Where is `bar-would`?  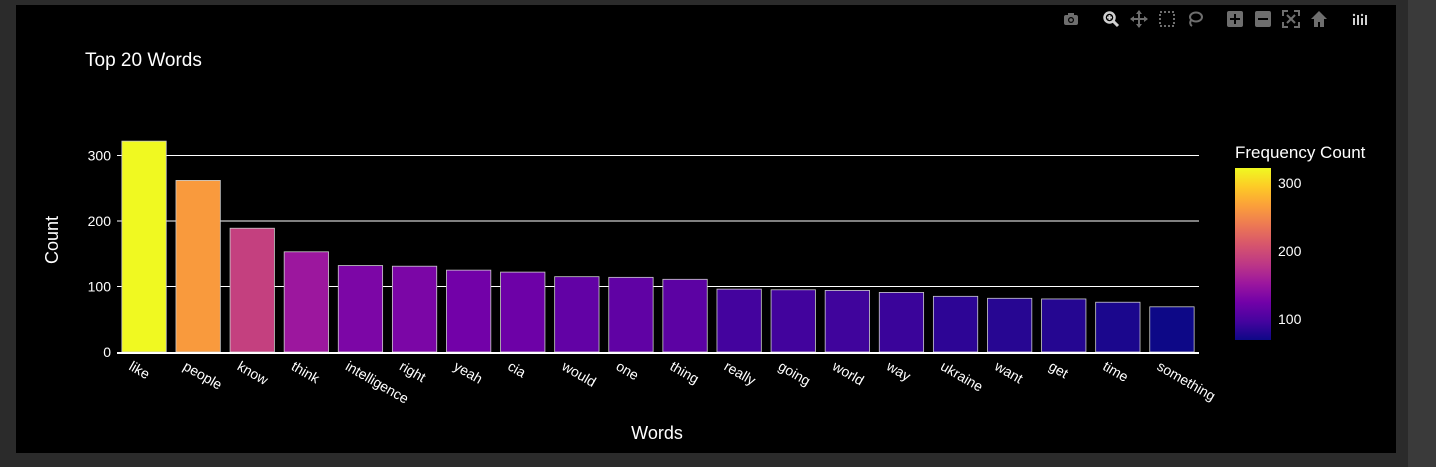
bar-would is located at coordinates (577, 314).